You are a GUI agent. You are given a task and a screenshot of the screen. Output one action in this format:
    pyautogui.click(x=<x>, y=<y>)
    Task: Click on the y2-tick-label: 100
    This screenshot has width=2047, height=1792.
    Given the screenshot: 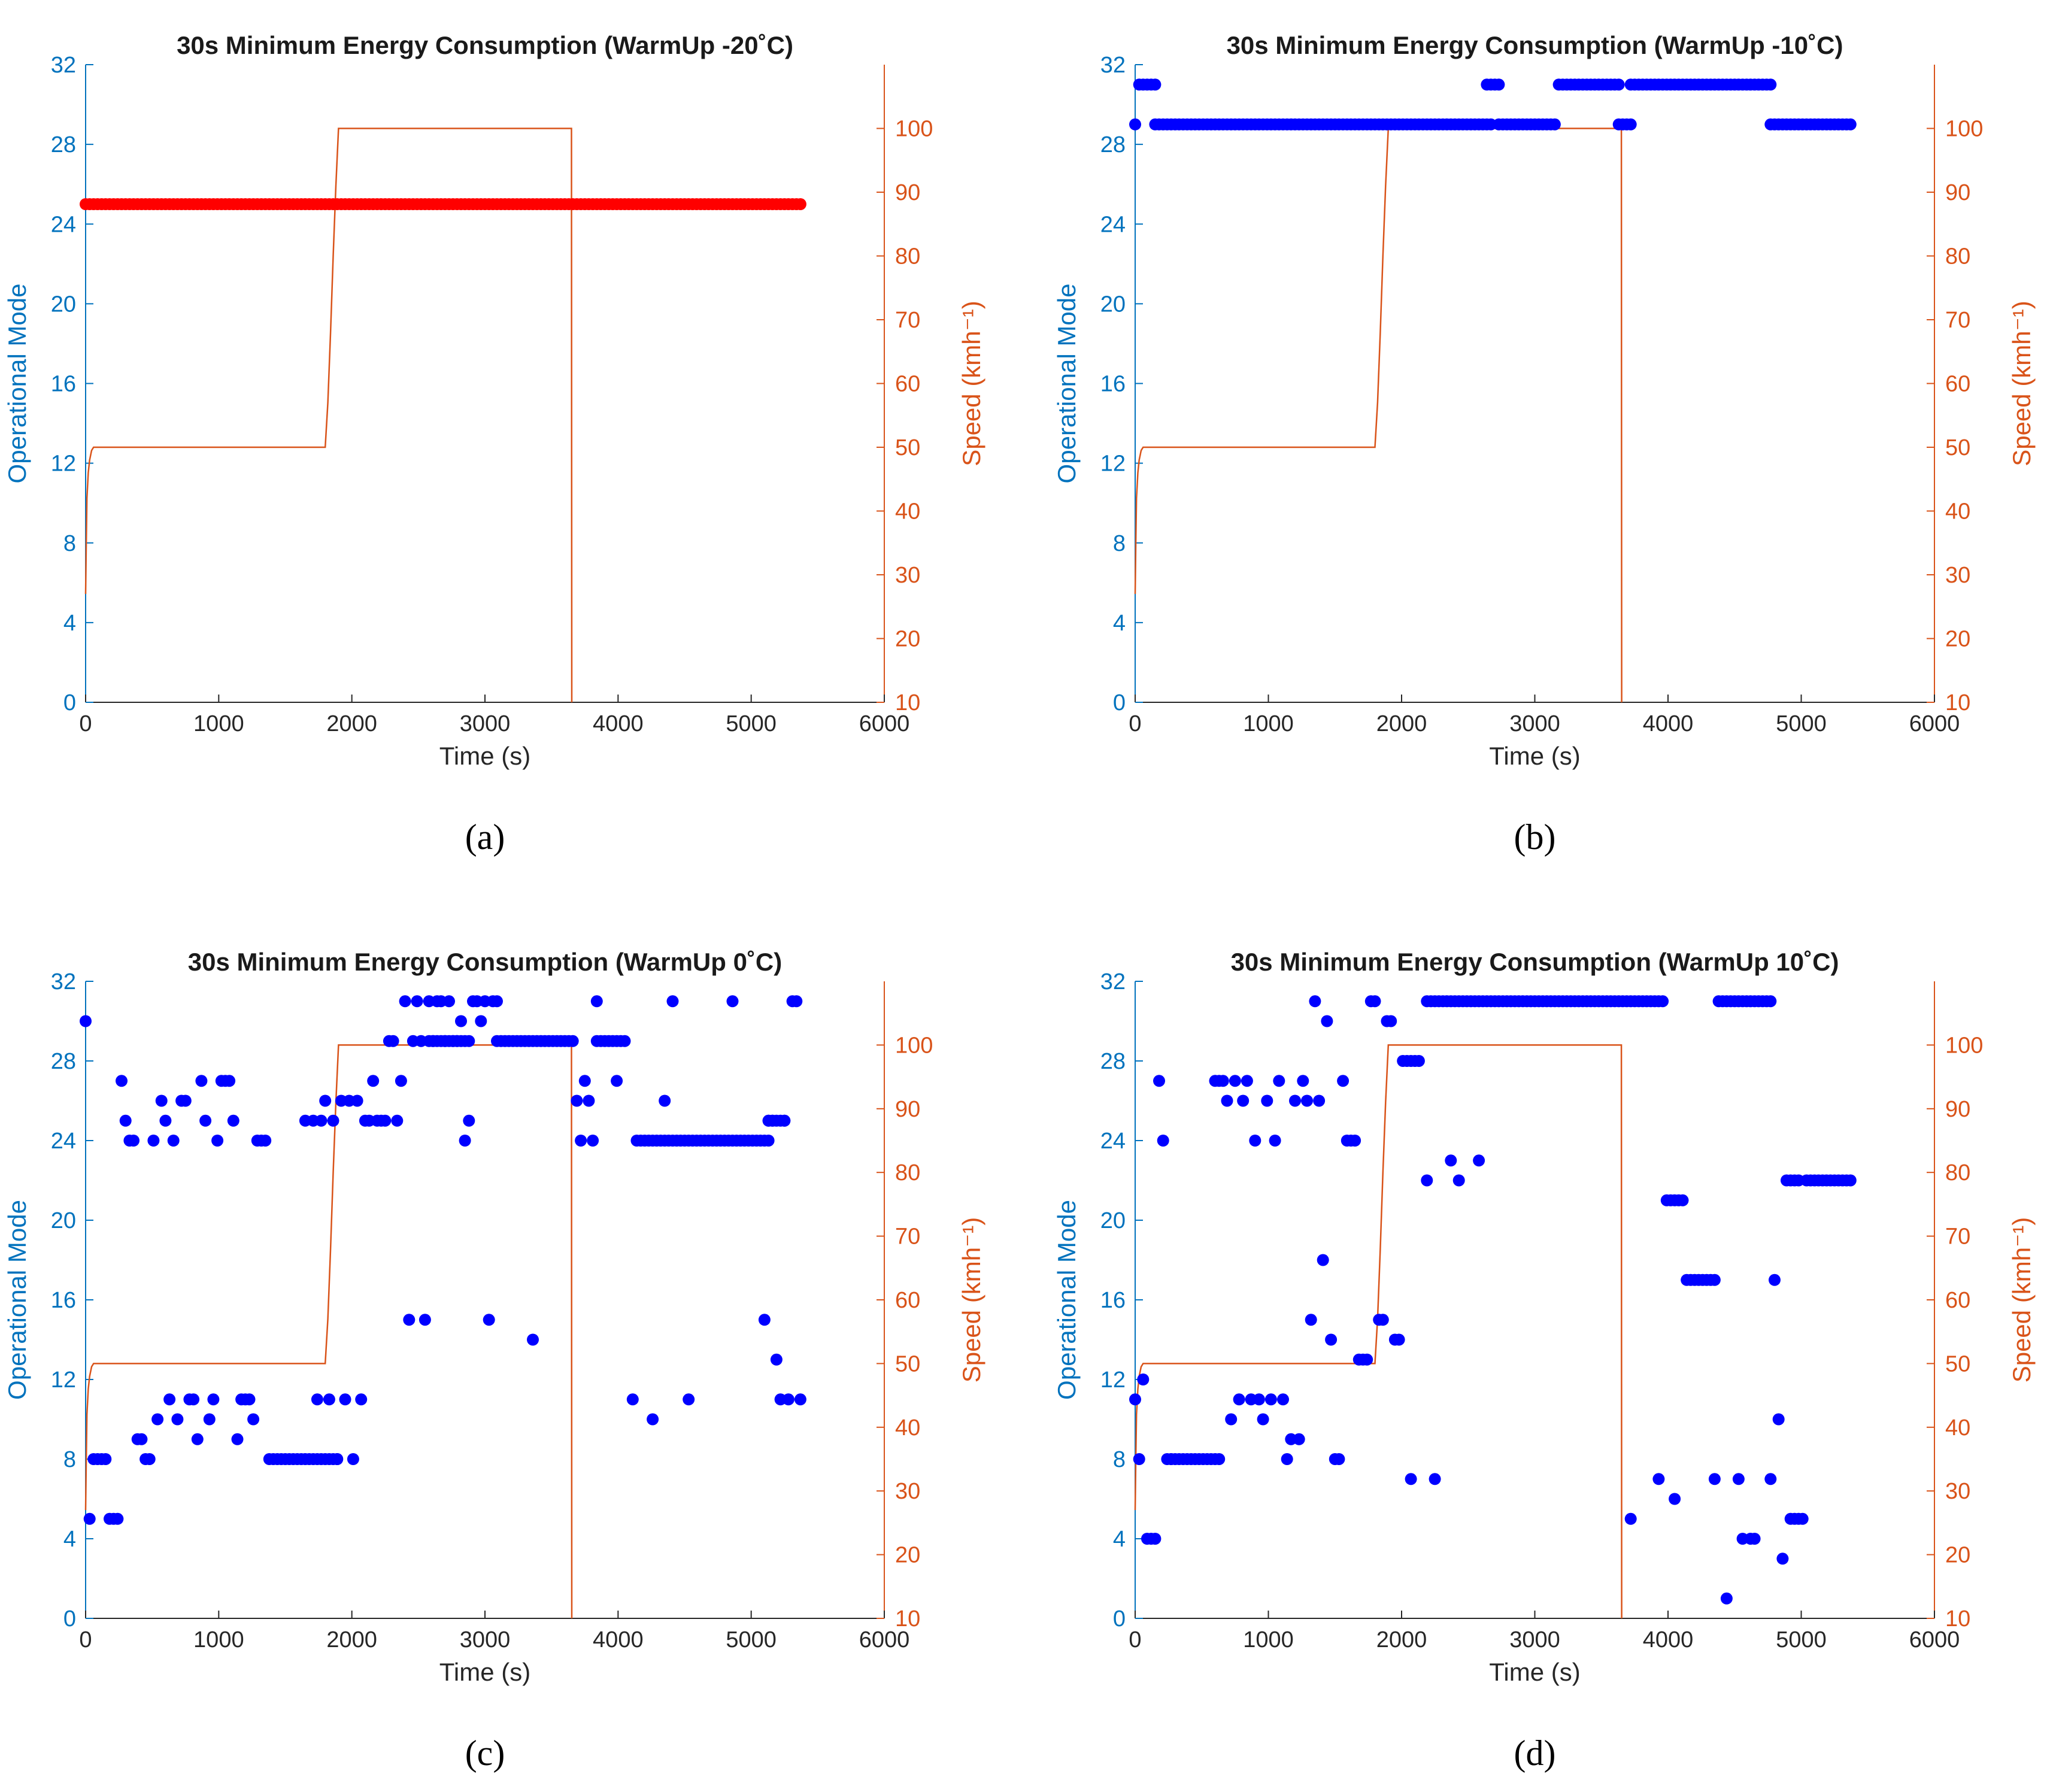 What is the action you would take?
    pyautogui.click(x=914, y=1045)
    